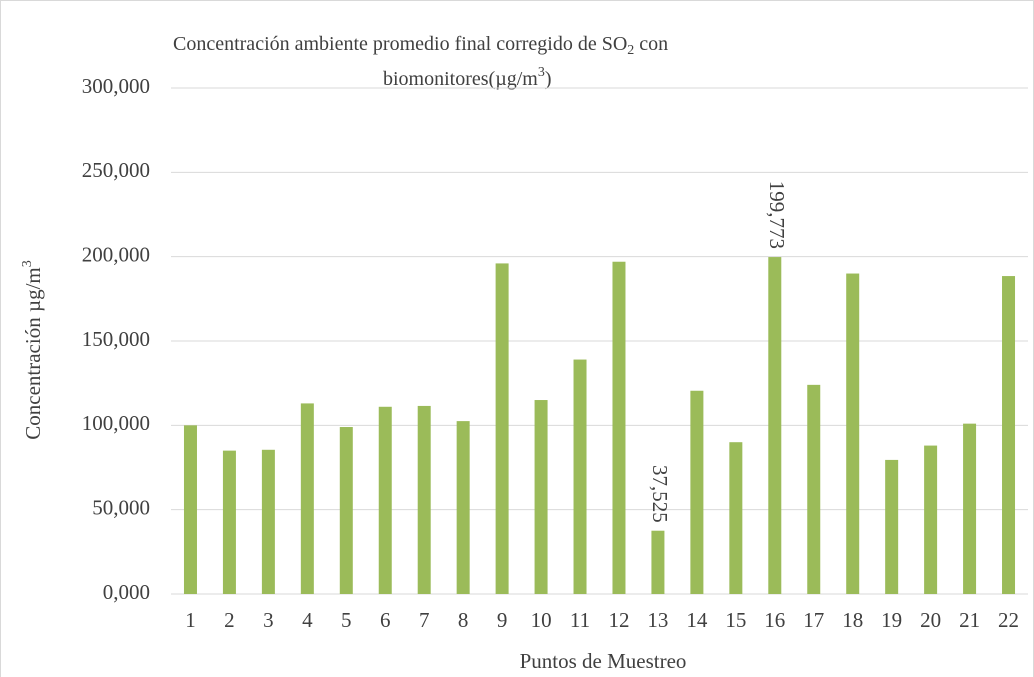 This screenshot has width=1034, height=677. Describe the element at coordinates (126, 592) in the screenshot. I see `y-tick-label: 0,000` at that location.